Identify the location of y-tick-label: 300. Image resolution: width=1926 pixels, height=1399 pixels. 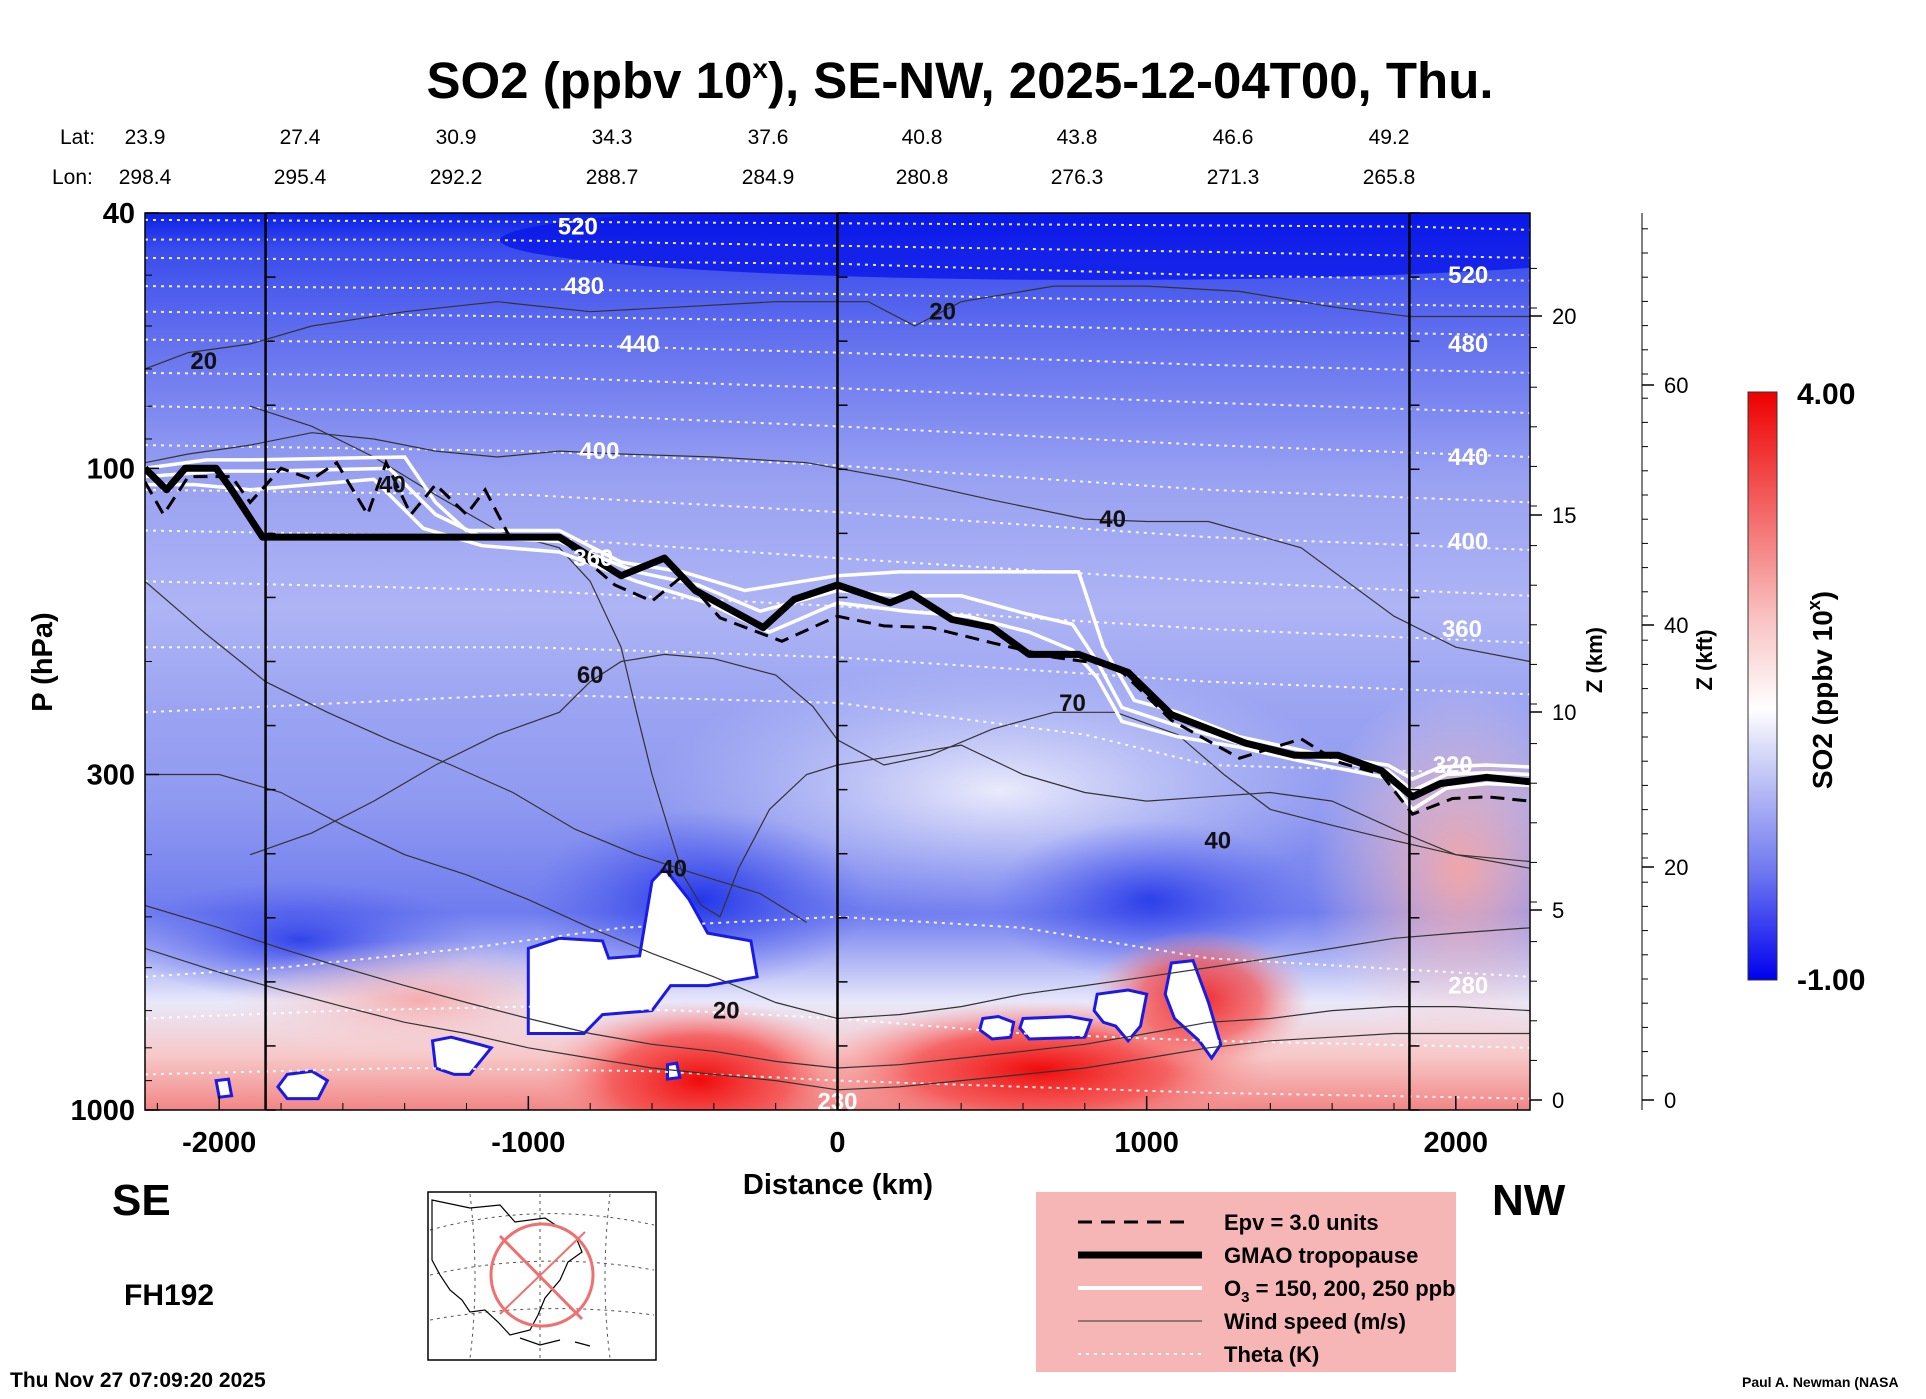
(111, 775).